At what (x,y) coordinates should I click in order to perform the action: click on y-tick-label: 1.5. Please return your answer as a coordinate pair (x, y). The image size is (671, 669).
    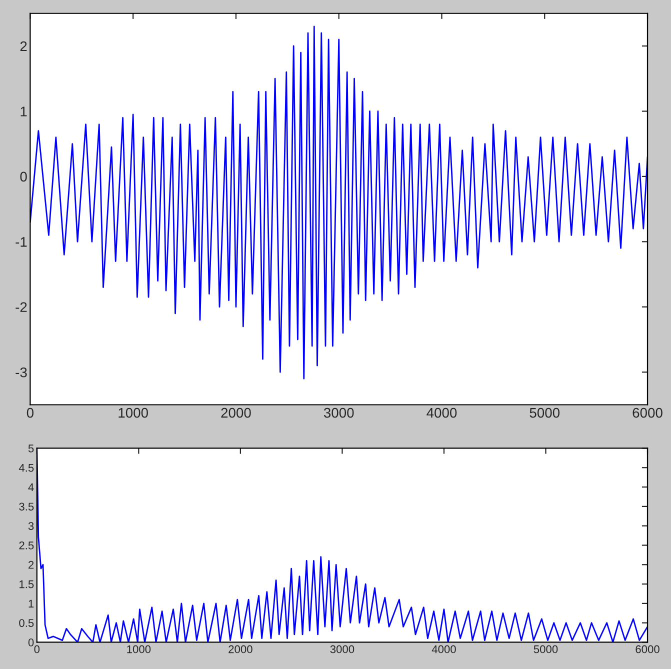
    Looking at the image, I should click on (27, 584).